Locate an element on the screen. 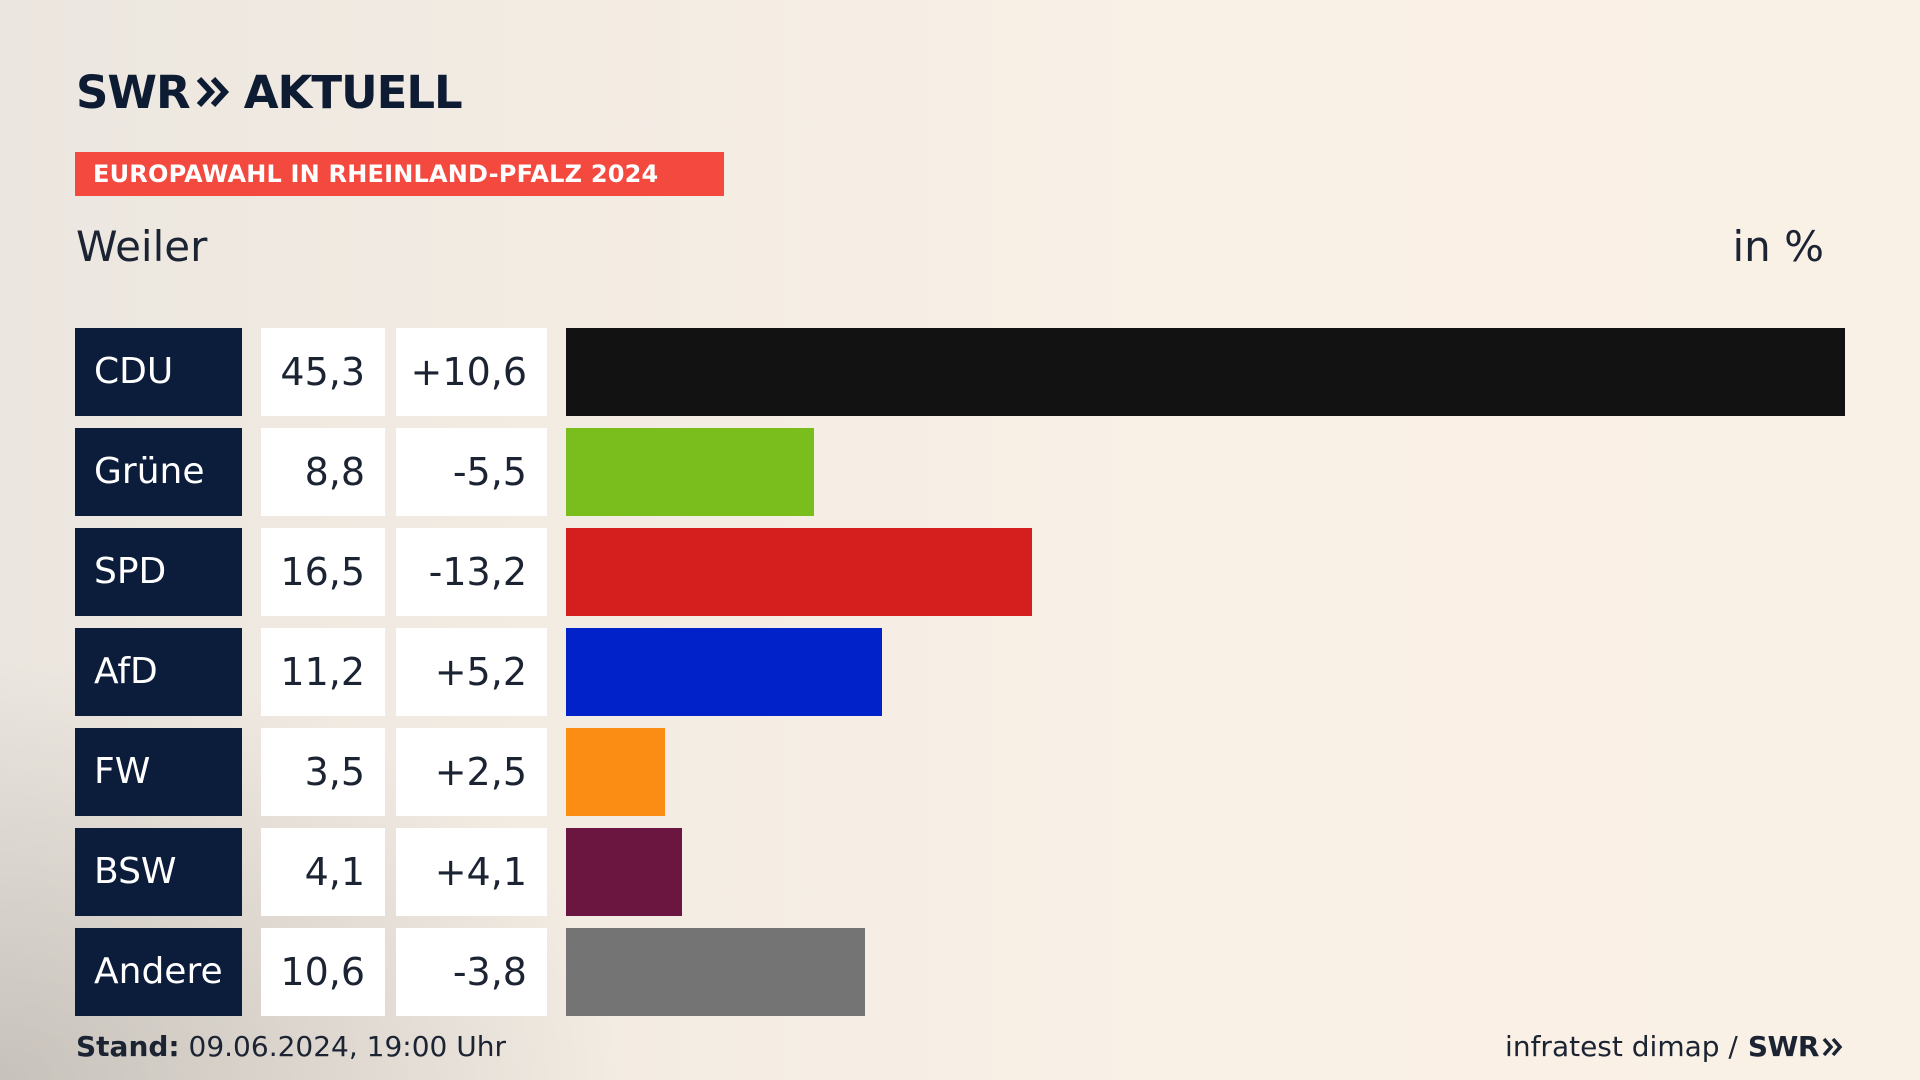 The image size is (1920, 1080). change-label: +2,5 is located at coordinates (471, 772).